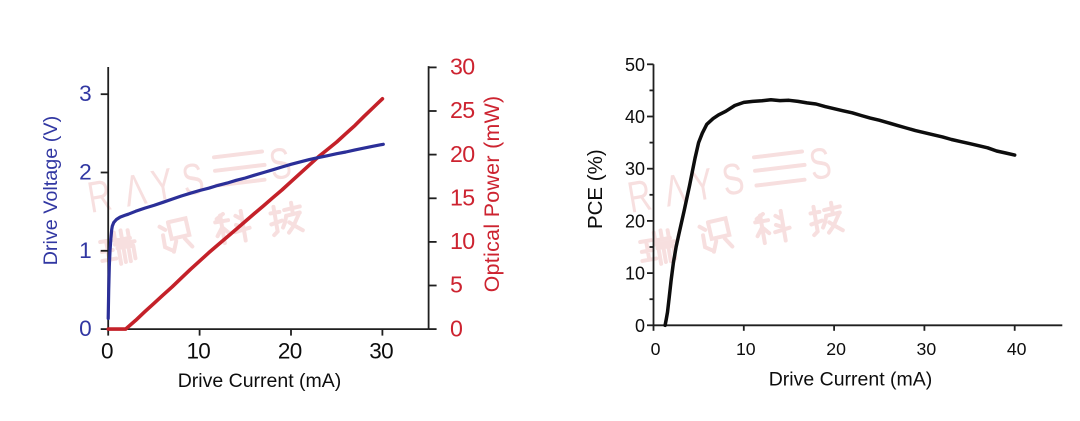 The height and width of the screenshot is (421, 1080). I want to click on svg-text: Drive Voltage (V), so click(51, 191).